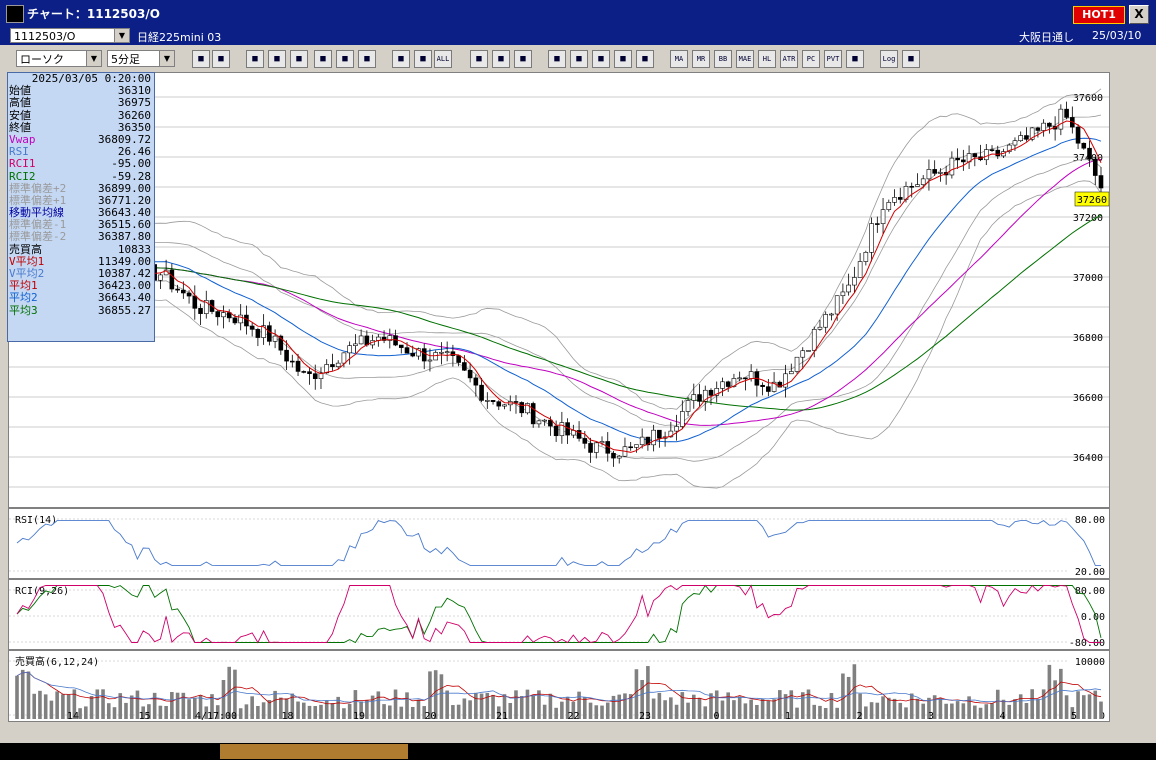 The width and height of the screenshot is (1156, 760). What do you see at coordinates (124, 188) in the screenshot?
I see `info-value: 36899.00` at bounding box center [124, 188].